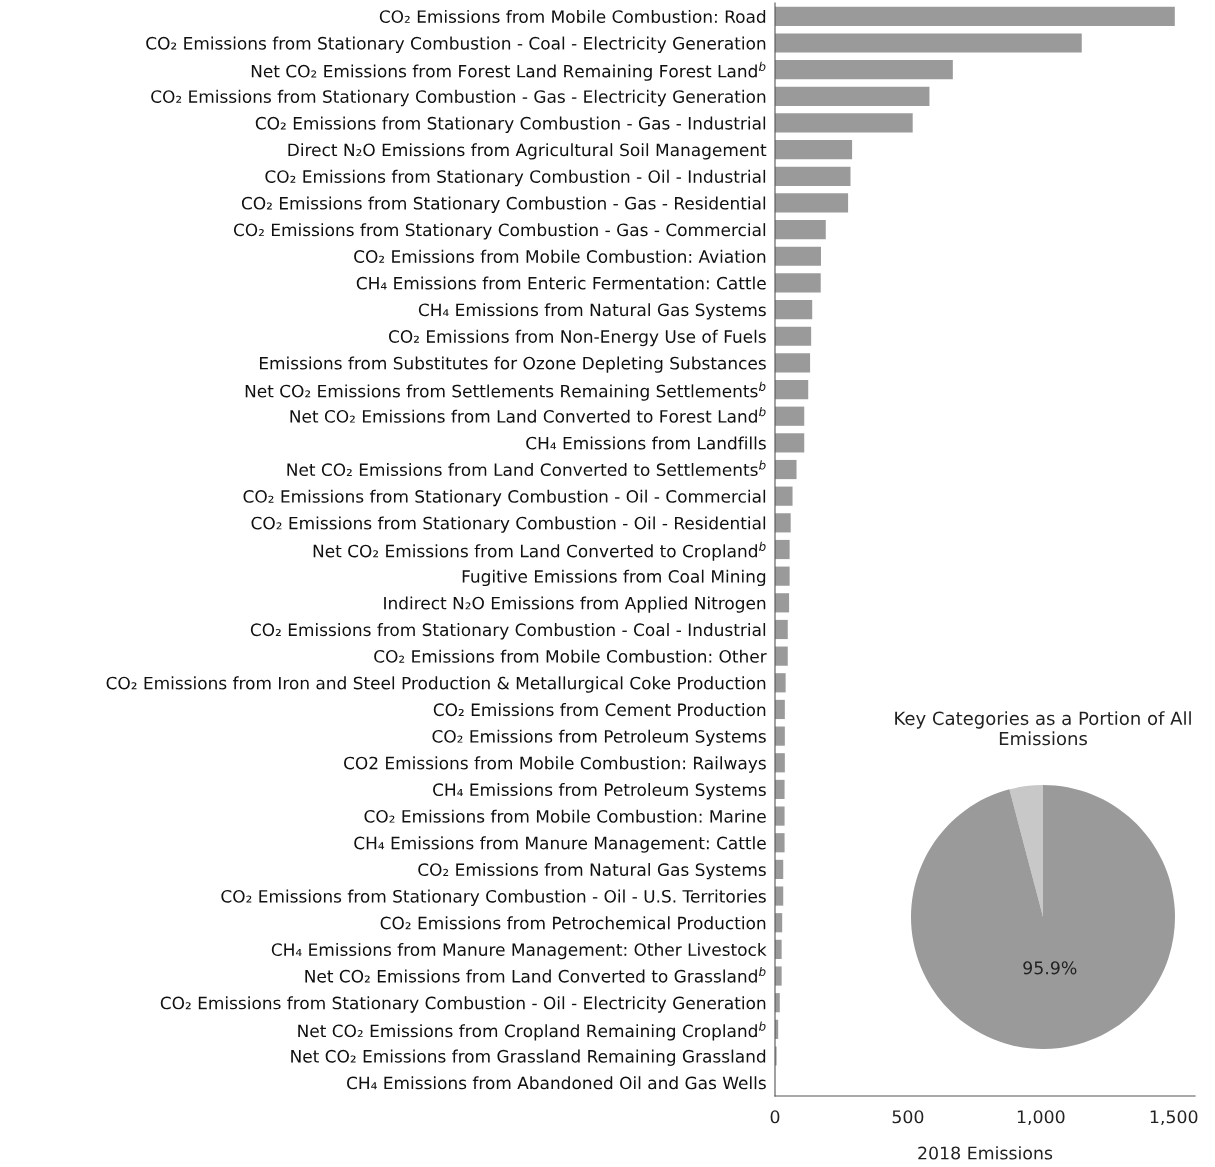 The height and width of the screenshot is (1167, 1215). I want to click on y-tick-label: CO₂ Emissions from Stationary Combustion - Oil - U.S. Territories, so click(493, 898).